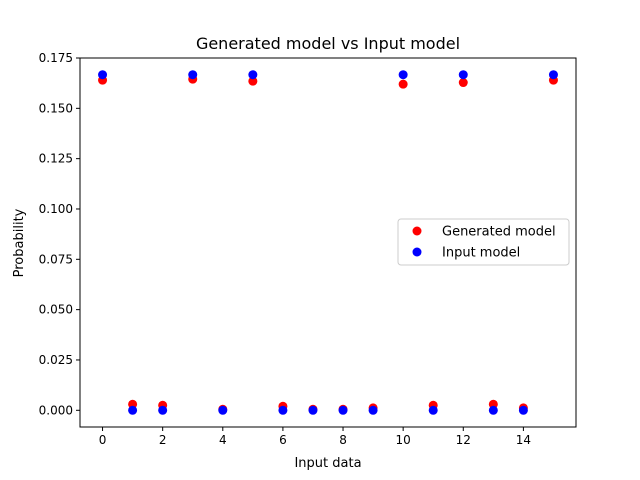 The width and height of the screenshot is (640, 480). Describe the element at coordinates (56, 410) in the screenshot. I see `y-tick-label: 0.000` at that location.